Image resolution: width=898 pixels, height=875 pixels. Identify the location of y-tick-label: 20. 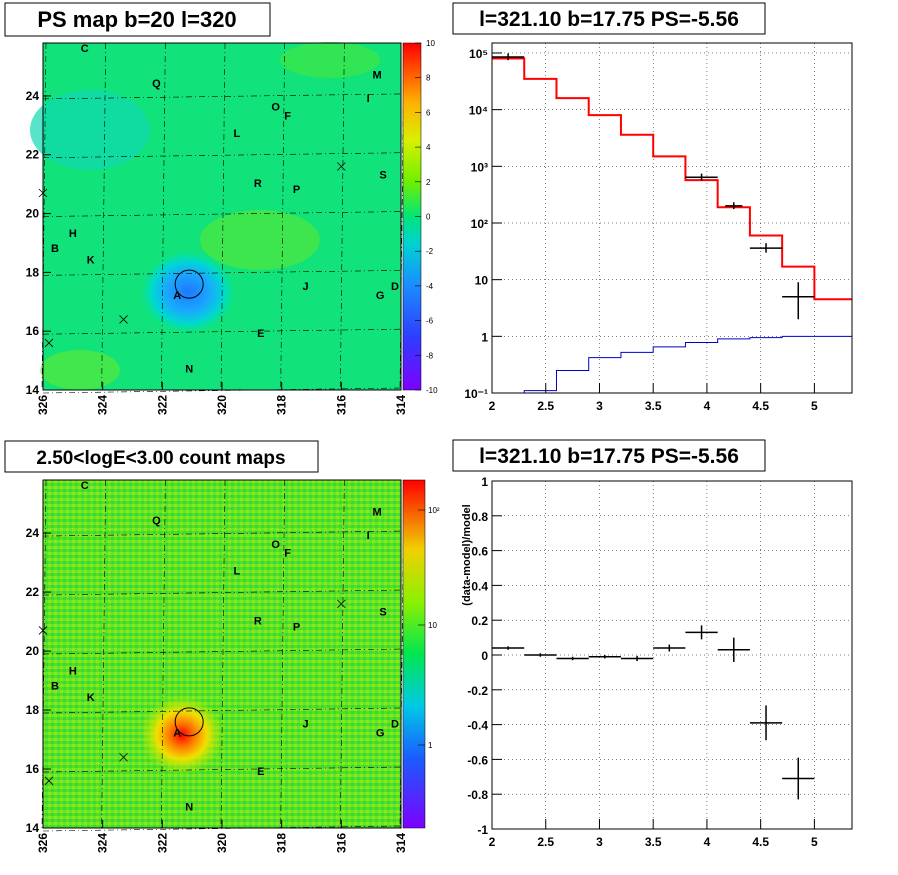
(33, 651).